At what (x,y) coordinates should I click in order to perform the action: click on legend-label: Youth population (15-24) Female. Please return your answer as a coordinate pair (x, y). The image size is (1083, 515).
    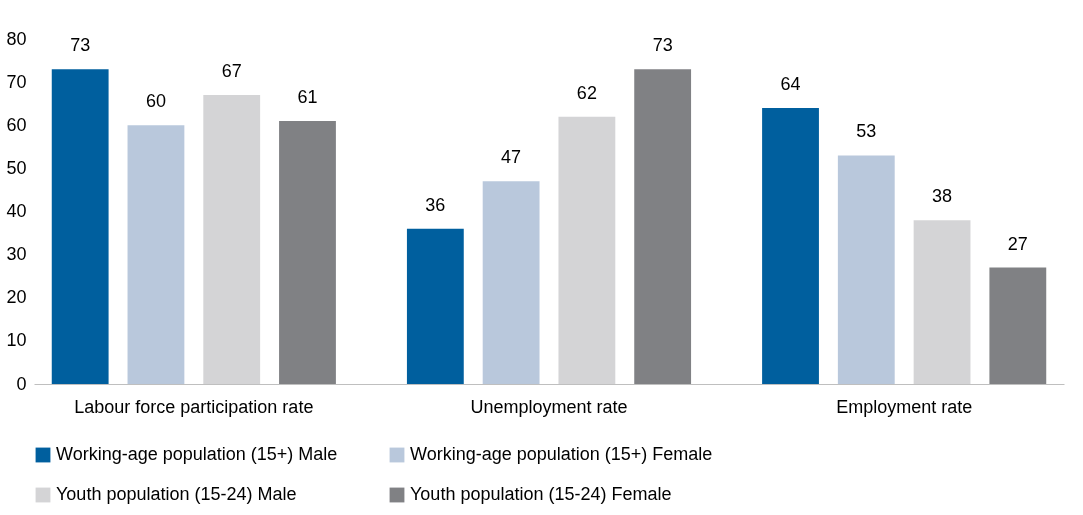
    Looking at the image, I should click on (541, 494).